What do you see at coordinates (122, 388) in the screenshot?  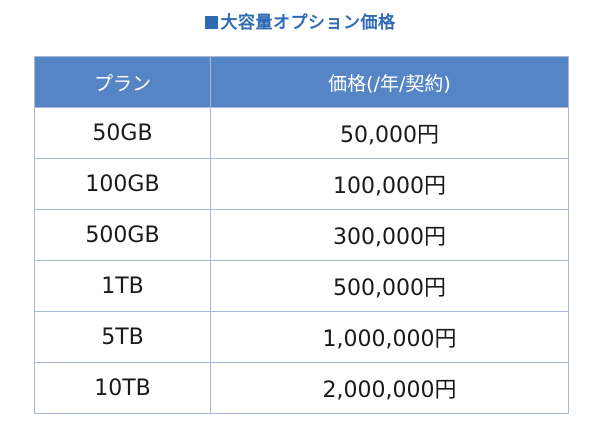 I see `plan-cell: 10TB` at bounding box center [122, 388].